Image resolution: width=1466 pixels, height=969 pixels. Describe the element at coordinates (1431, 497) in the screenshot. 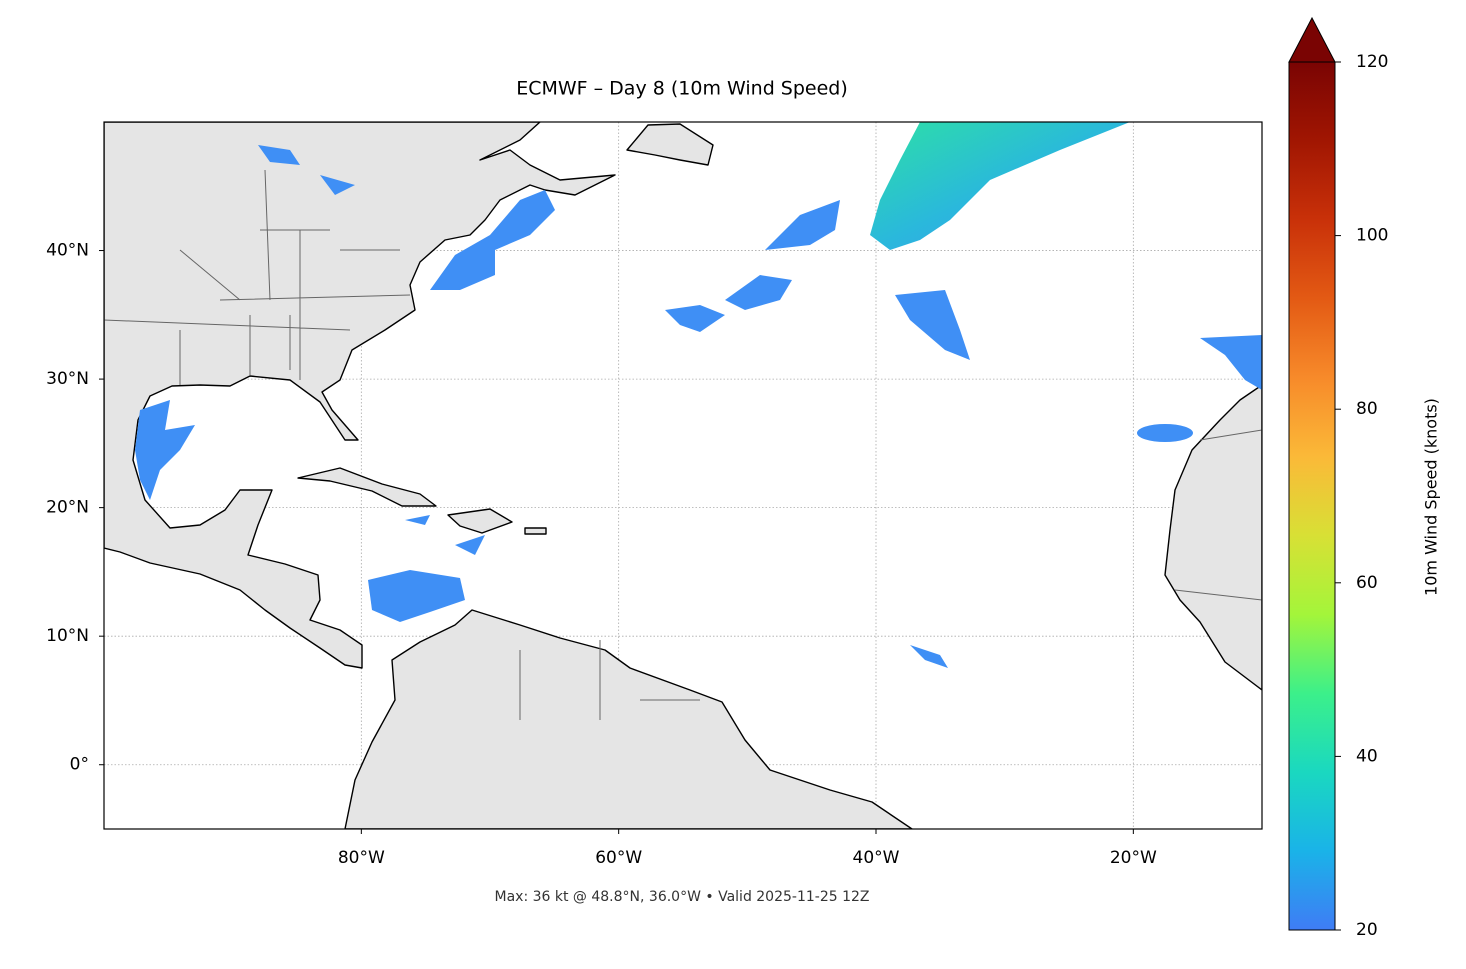

I see `colorbar-label: 10m Wind Speed (knots)` at that location.